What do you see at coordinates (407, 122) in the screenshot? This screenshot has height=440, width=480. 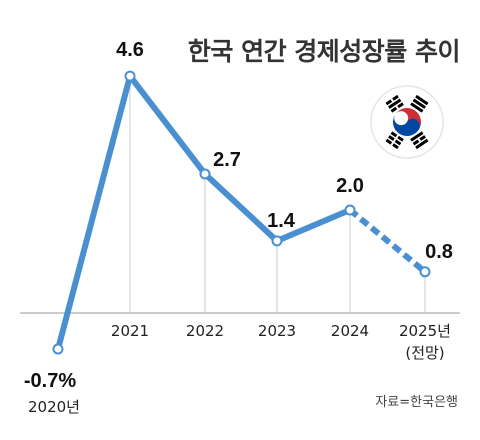 I see `korea-flag-icon` at bounding box center [407, 122].